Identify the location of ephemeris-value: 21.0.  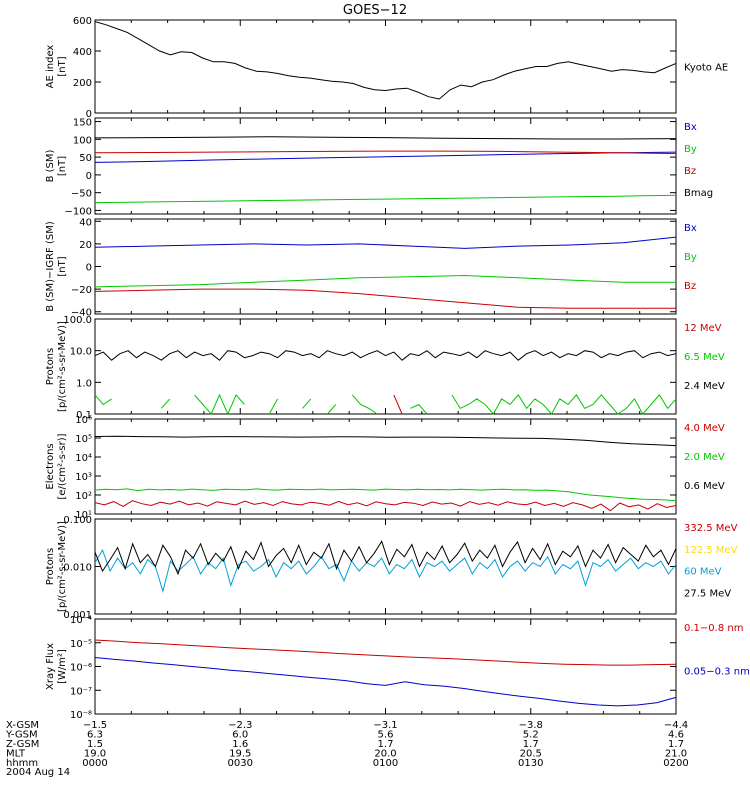
(676, 754).